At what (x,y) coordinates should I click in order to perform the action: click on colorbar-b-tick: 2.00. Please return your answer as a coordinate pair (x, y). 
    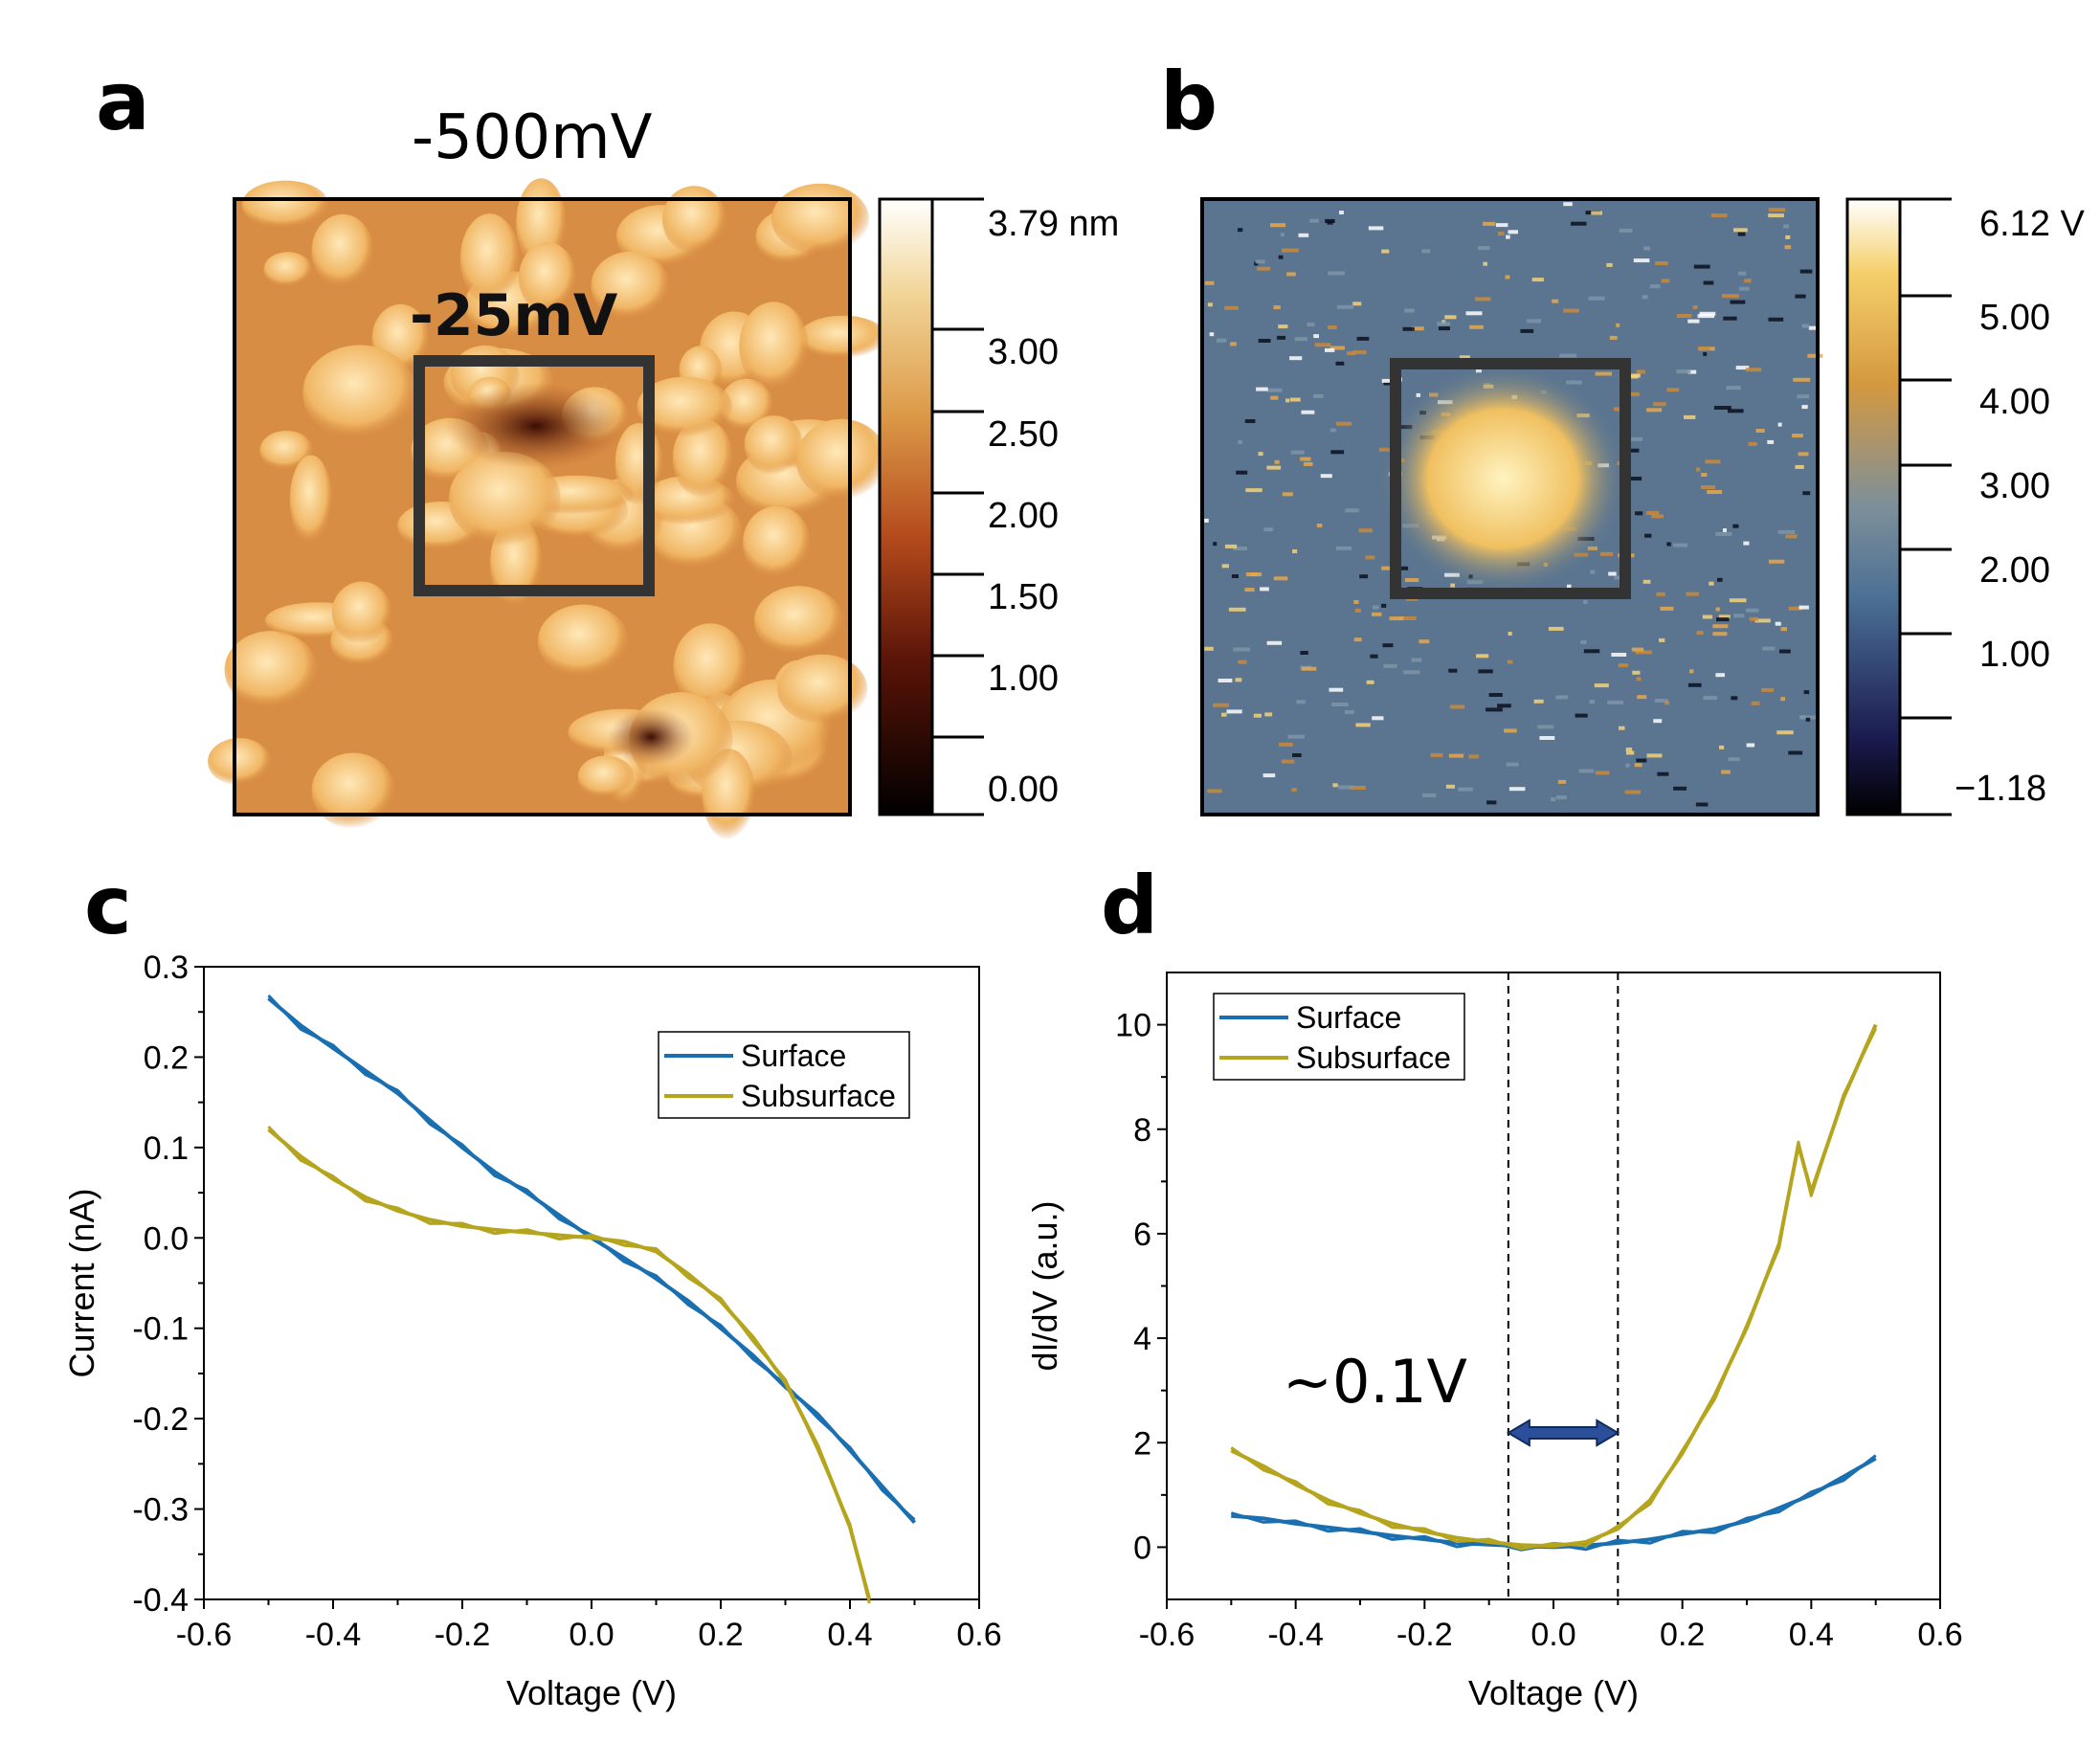
    Looking at the image, I should click on (2014, 570).